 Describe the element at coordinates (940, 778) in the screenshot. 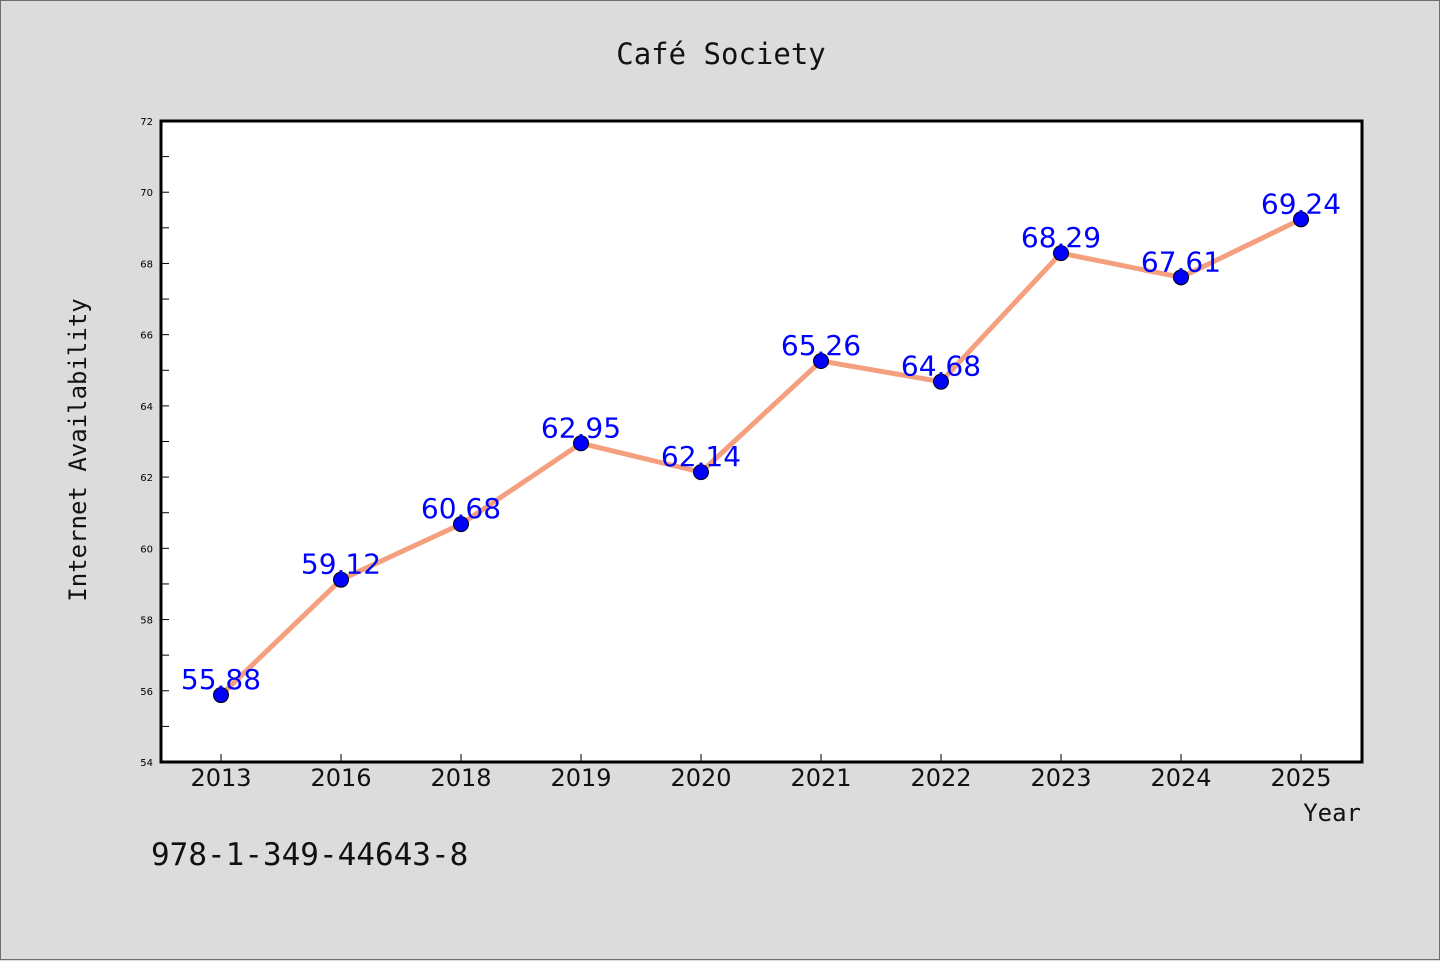

I see `x-tick-label: 2022` at that location.